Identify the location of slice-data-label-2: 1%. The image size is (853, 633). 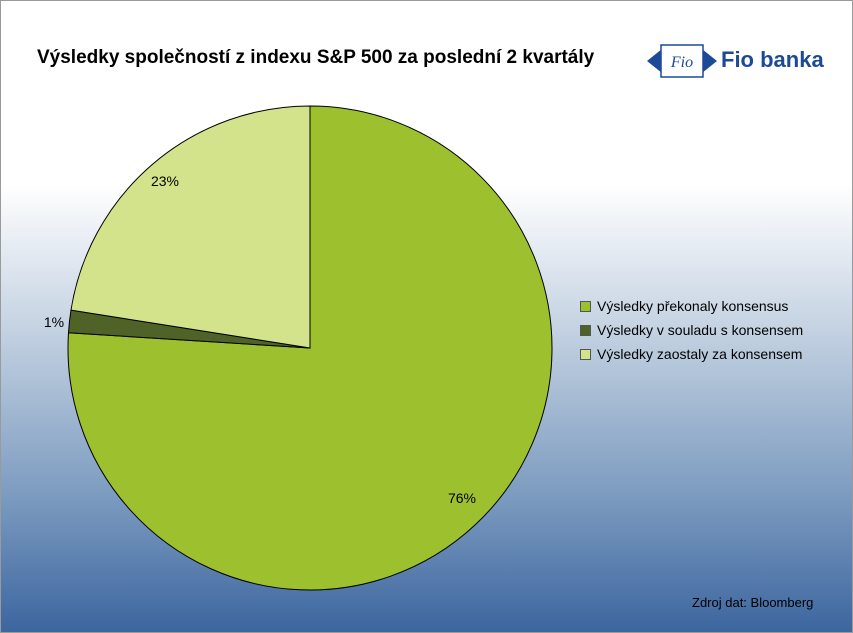
(54, 322).